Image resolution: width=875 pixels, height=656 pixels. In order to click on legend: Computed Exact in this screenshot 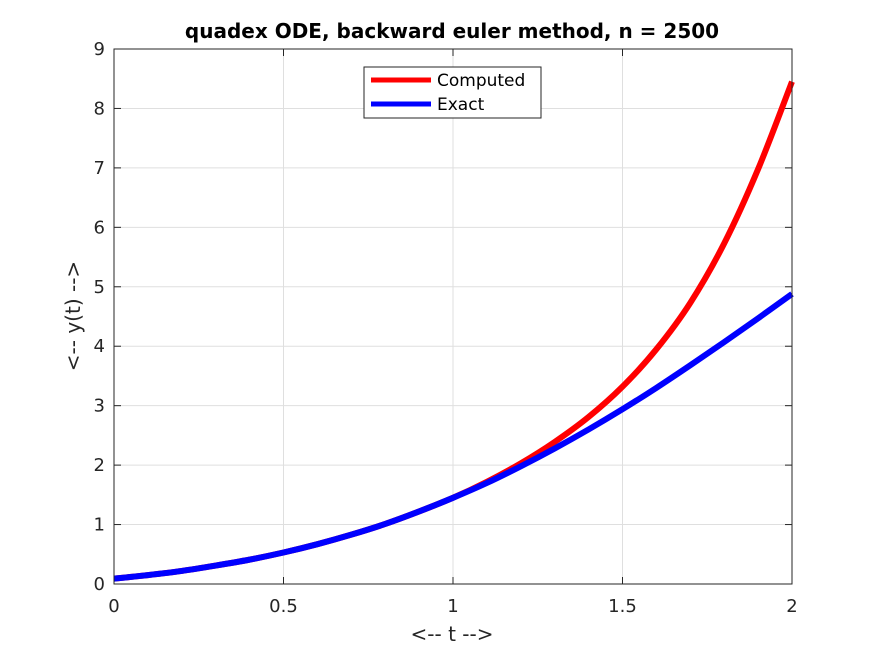, I will do `click(452, 92)`.